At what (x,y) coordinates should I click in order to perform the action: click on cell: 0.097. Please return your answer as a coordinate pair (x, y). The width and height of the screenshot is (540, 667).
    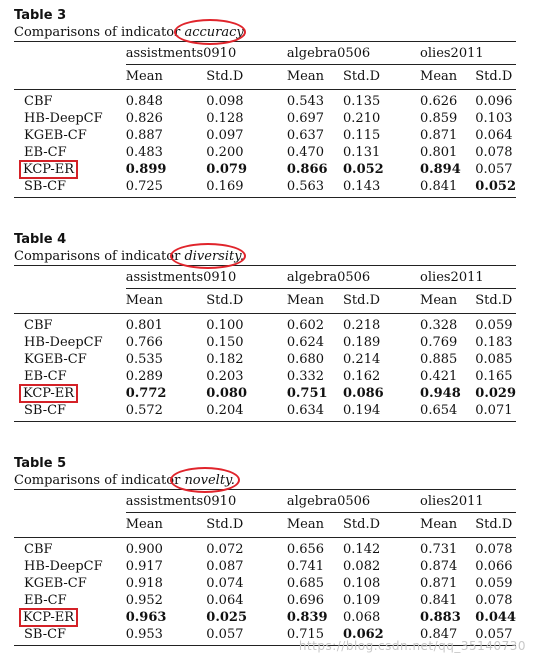
    Looking at the image, I should click on (225, 135).